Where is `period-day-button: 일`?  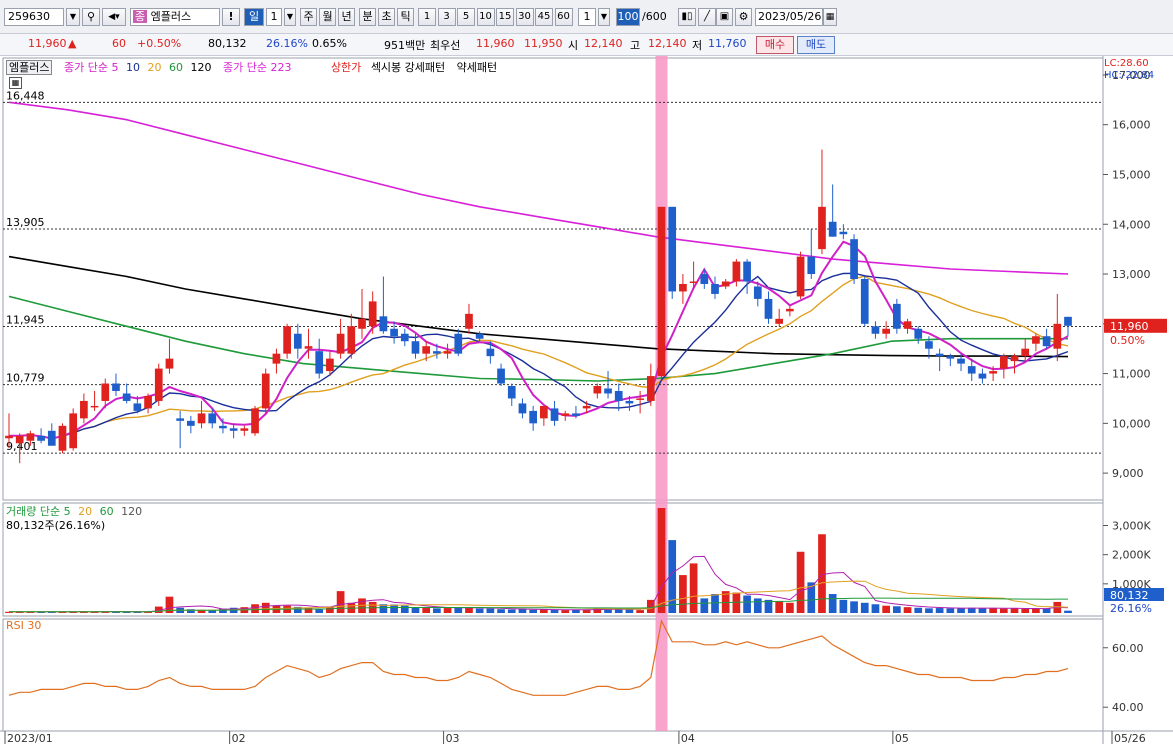
period-day-button: 일 is located at coordinates (254, 17).